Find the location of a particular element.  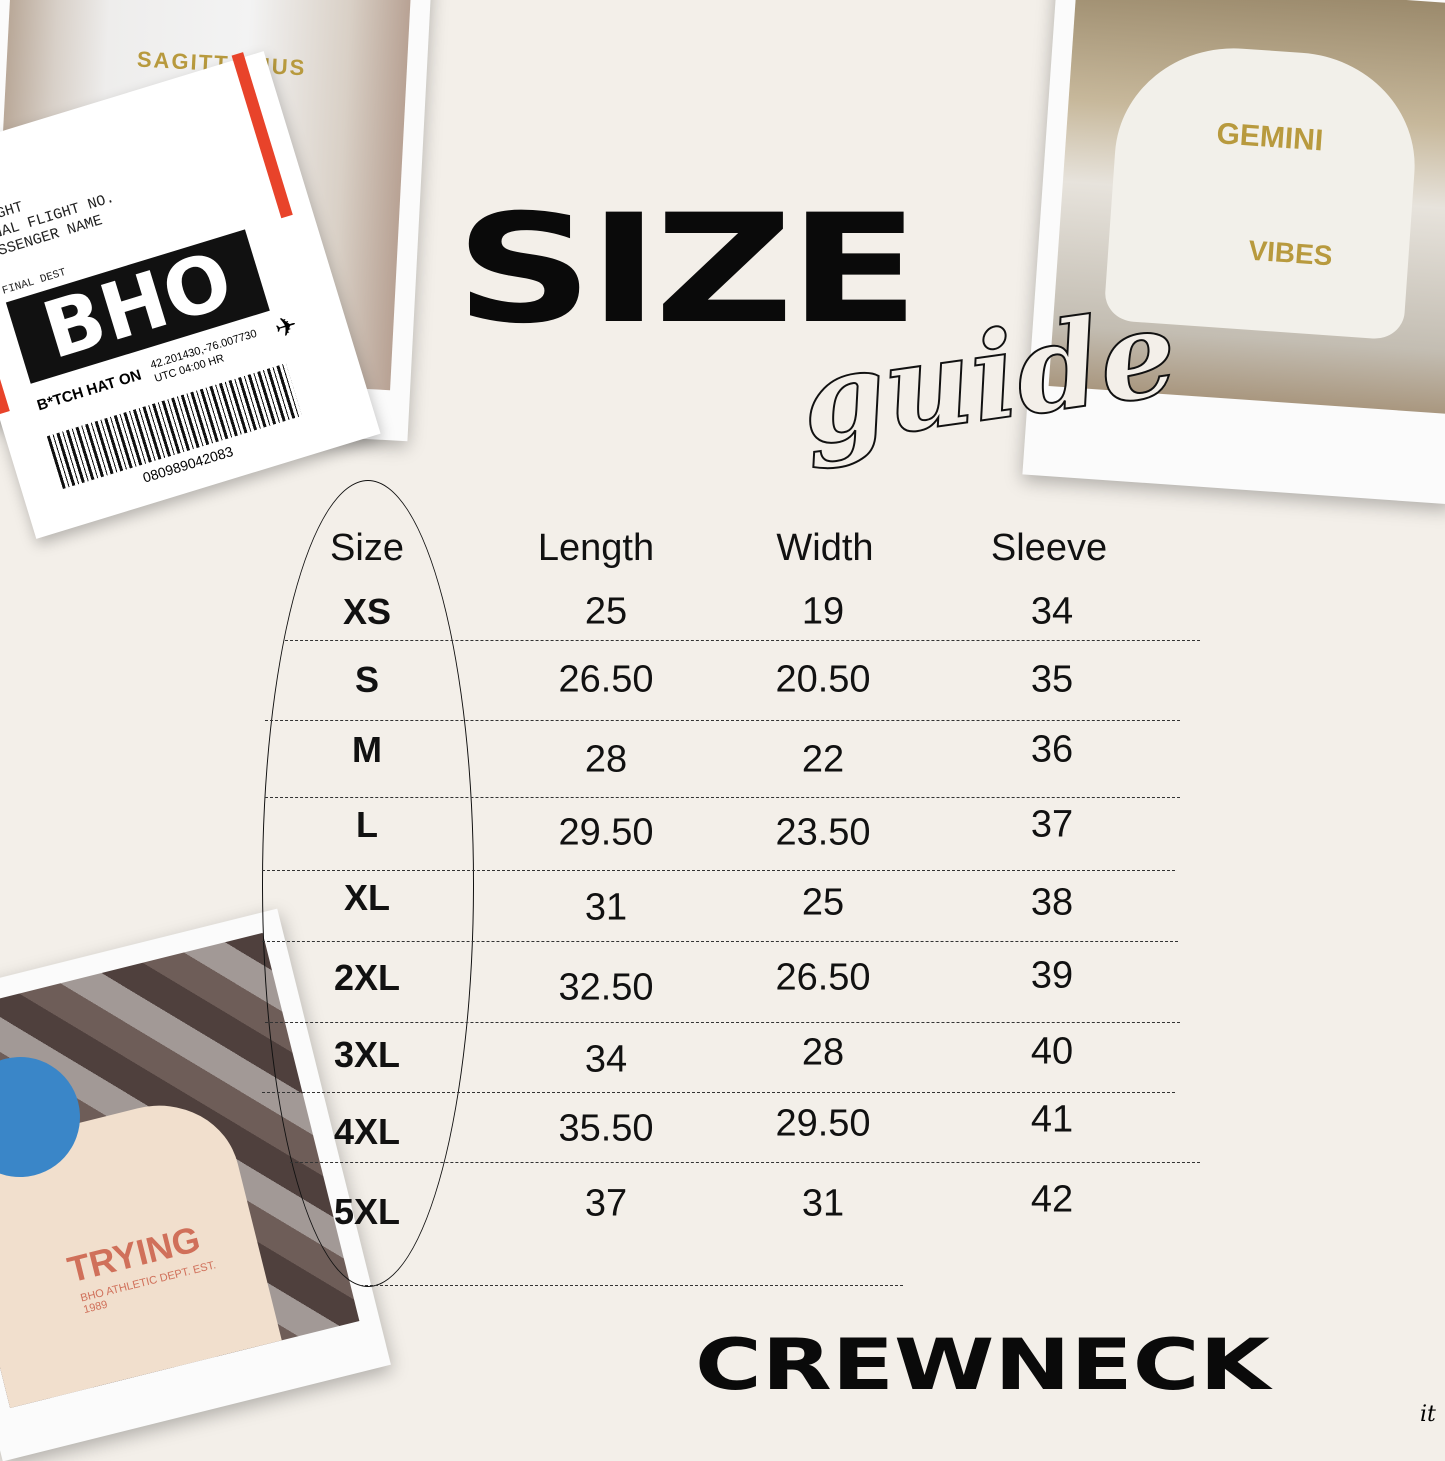

size-cell: XL is located at coordinates (367, 897).